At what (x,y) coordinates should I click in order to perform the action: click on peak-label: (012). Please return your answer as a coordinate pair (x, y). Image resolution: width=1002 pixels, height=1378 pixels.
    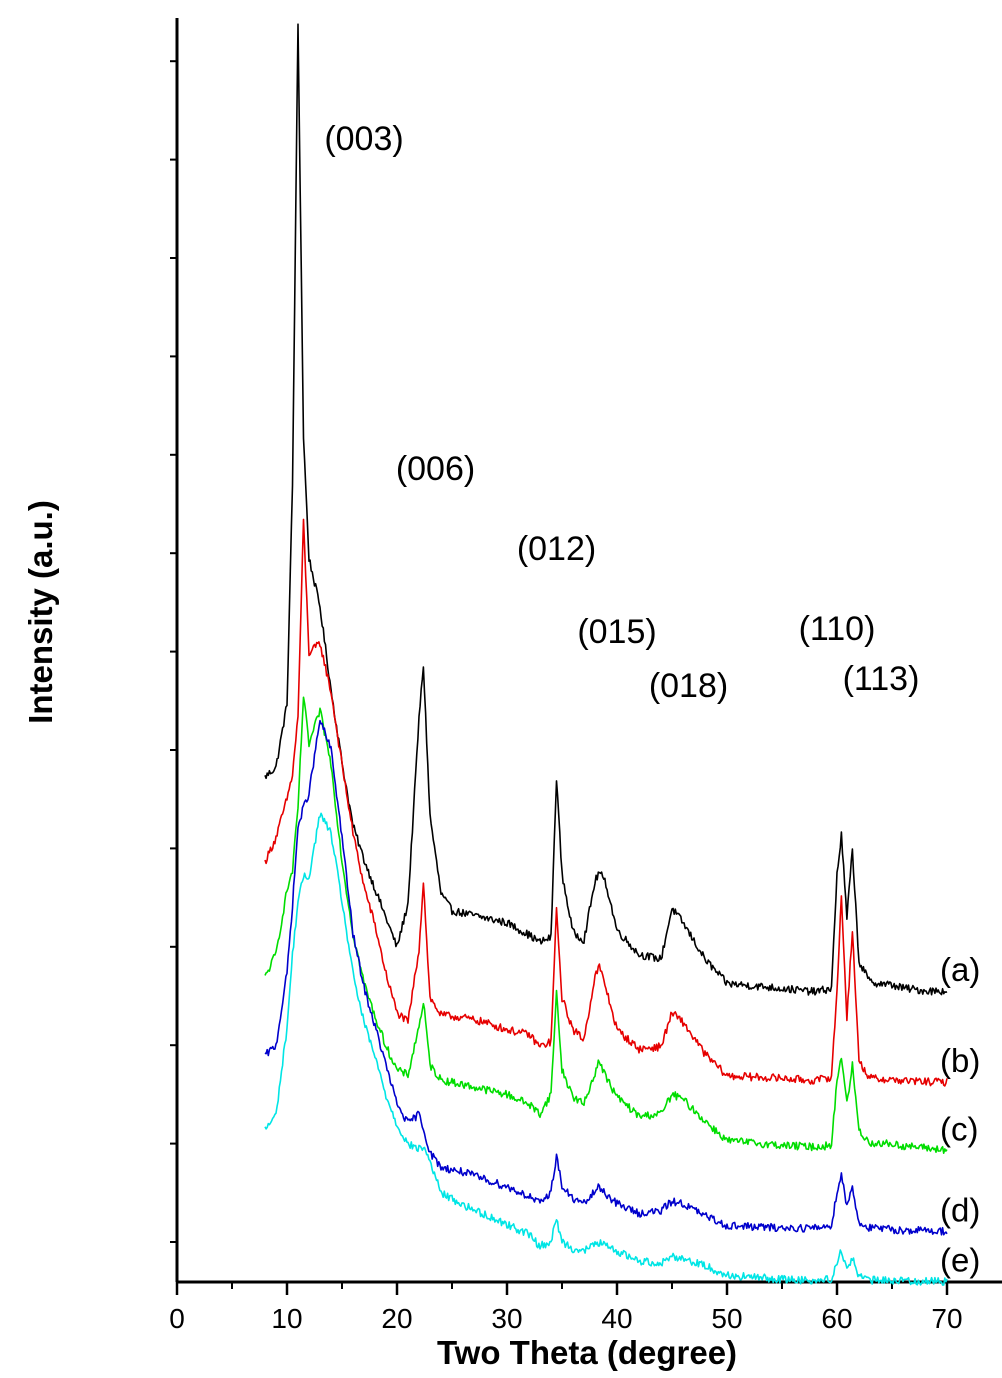
    Looking at the image, I should click on (556, 549).